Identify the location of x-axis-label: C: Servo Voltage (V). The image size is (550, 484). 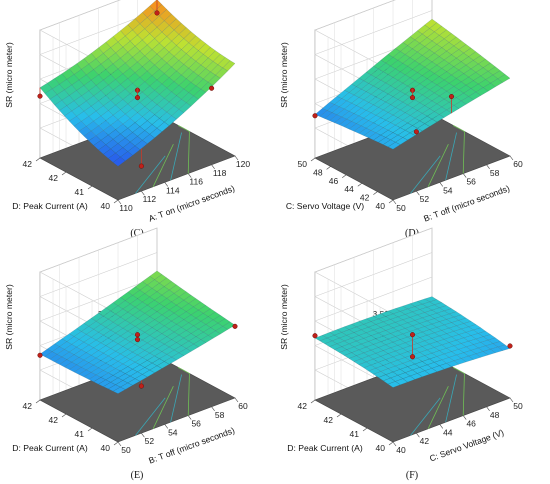
(466, 445).